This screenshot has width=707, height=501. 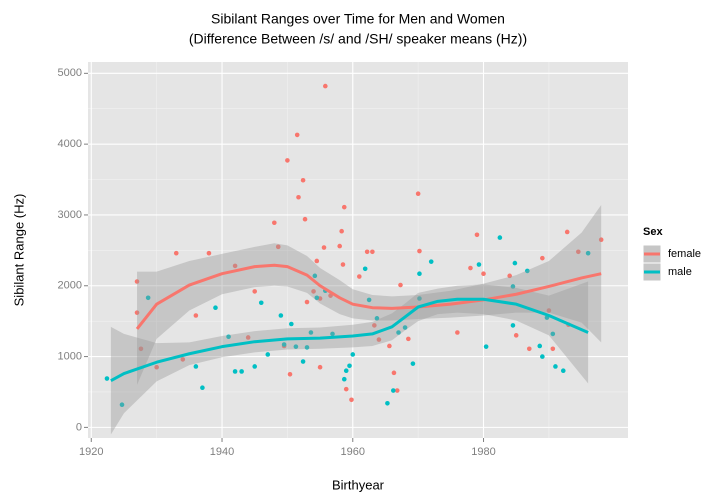 I want to click on x-tick-label: 1960, so click(x=353, y=452).